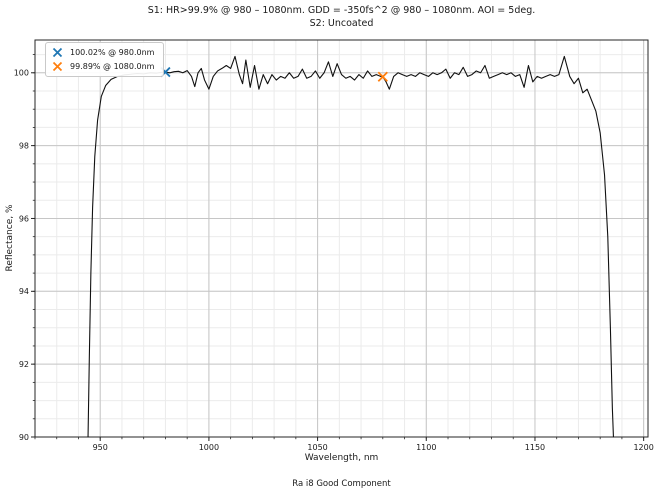 The width and height of the screenshot is (658, 500). Describe the element at coordinates (24, 364) in the screenshot. I see `y-tick-label: 92` at that location.